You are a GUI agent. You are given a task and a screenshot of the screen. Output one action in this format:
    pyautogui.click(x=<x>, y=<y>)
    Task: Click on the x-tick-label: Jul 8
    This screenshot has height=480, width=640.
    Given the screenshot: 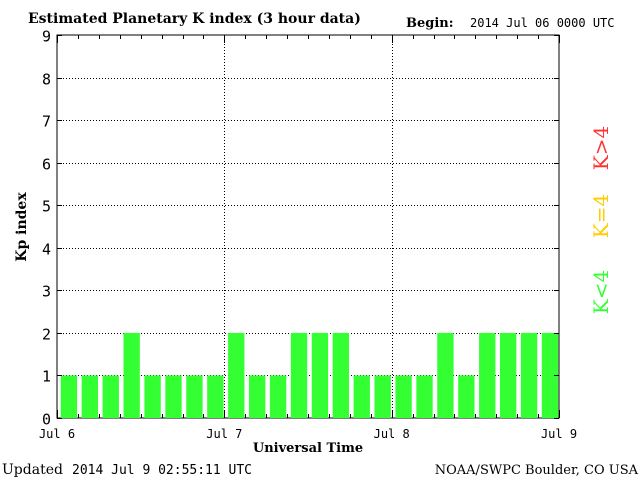 What is the action you would take?
    pyautogui.click(x=392, y=434)
    